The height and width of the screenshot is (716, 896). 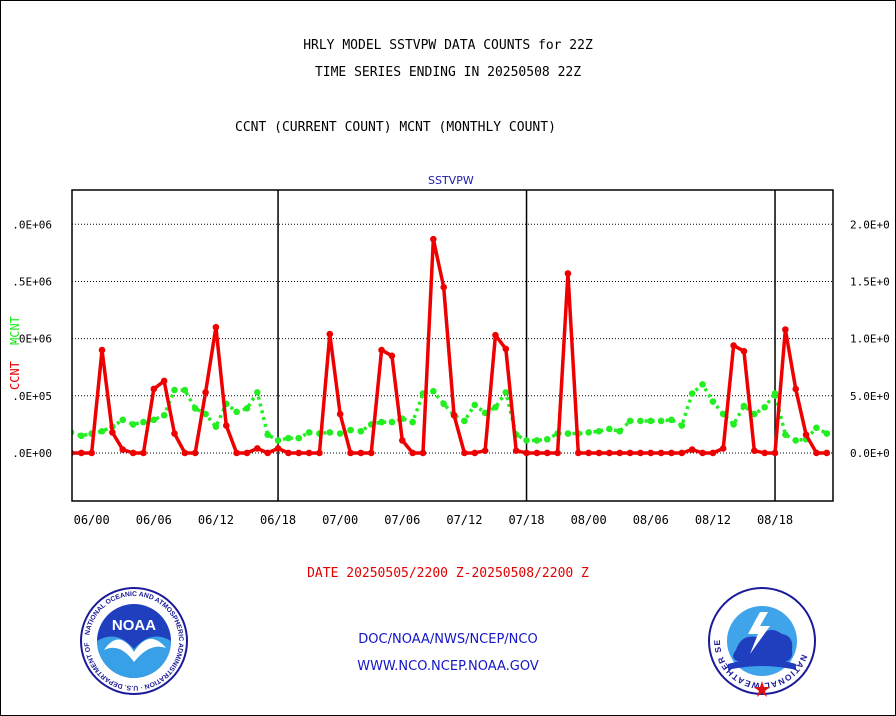 What do you see at coordinates (278, 520) in the screenshot?
I see `x-tick-label: 06/18` at bounding box center [278, 520].